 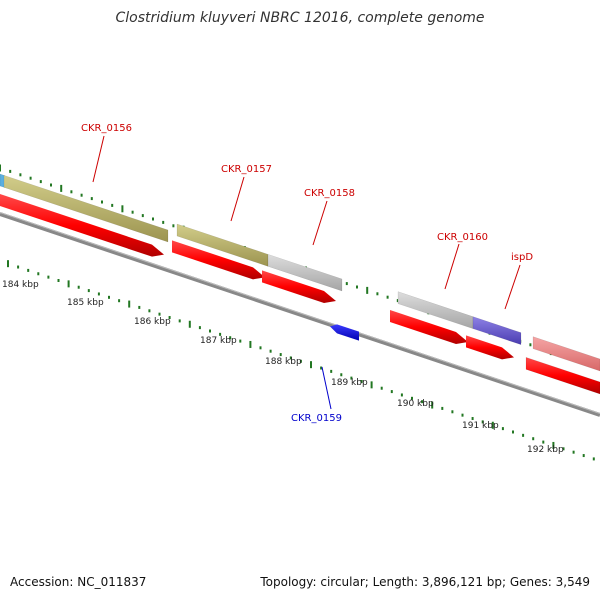 I want to click on gene-label: CKR_0160, so click(x=462, y=237).